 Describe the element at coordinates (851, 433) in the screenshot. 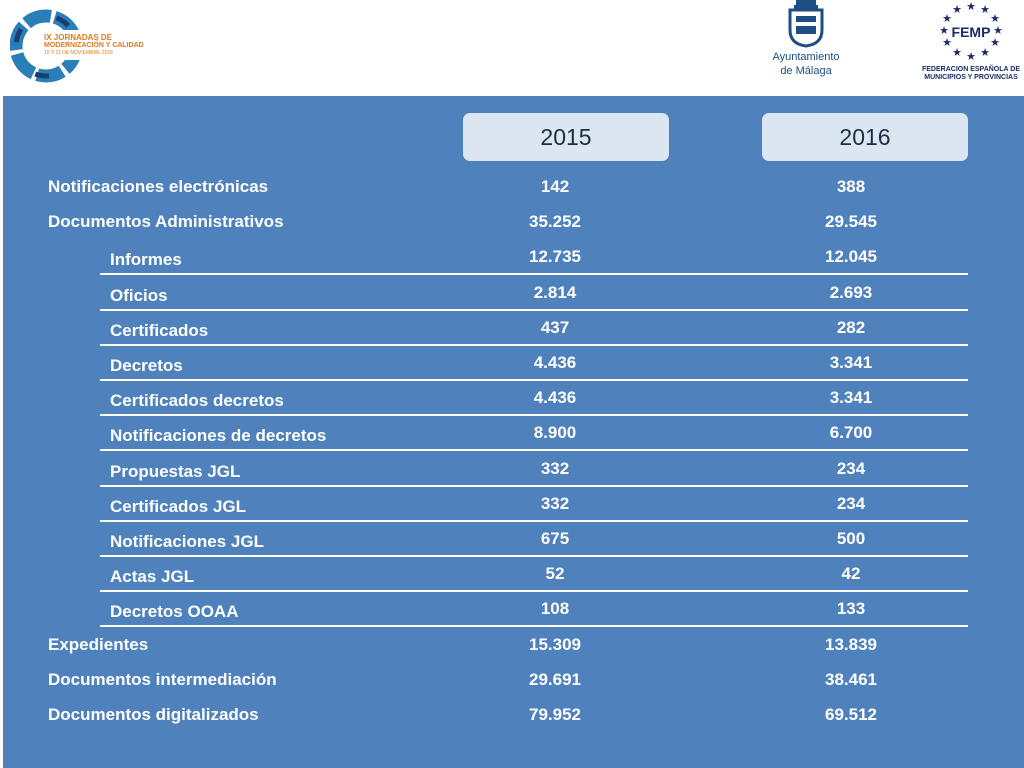

I see `value-2016: 6.700` at that location.